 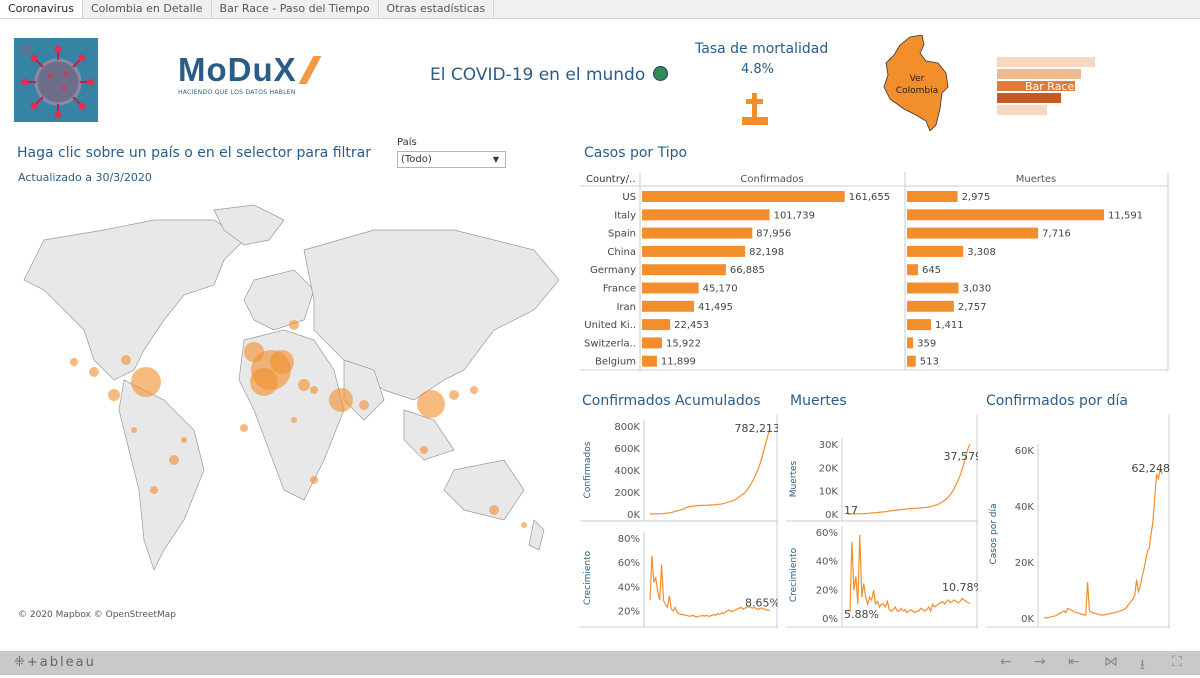 What do you see at coordinates (691, 325) in the screenshot?
I see `data-label-confirmados: 22,453` at bounding box center [691, 325].